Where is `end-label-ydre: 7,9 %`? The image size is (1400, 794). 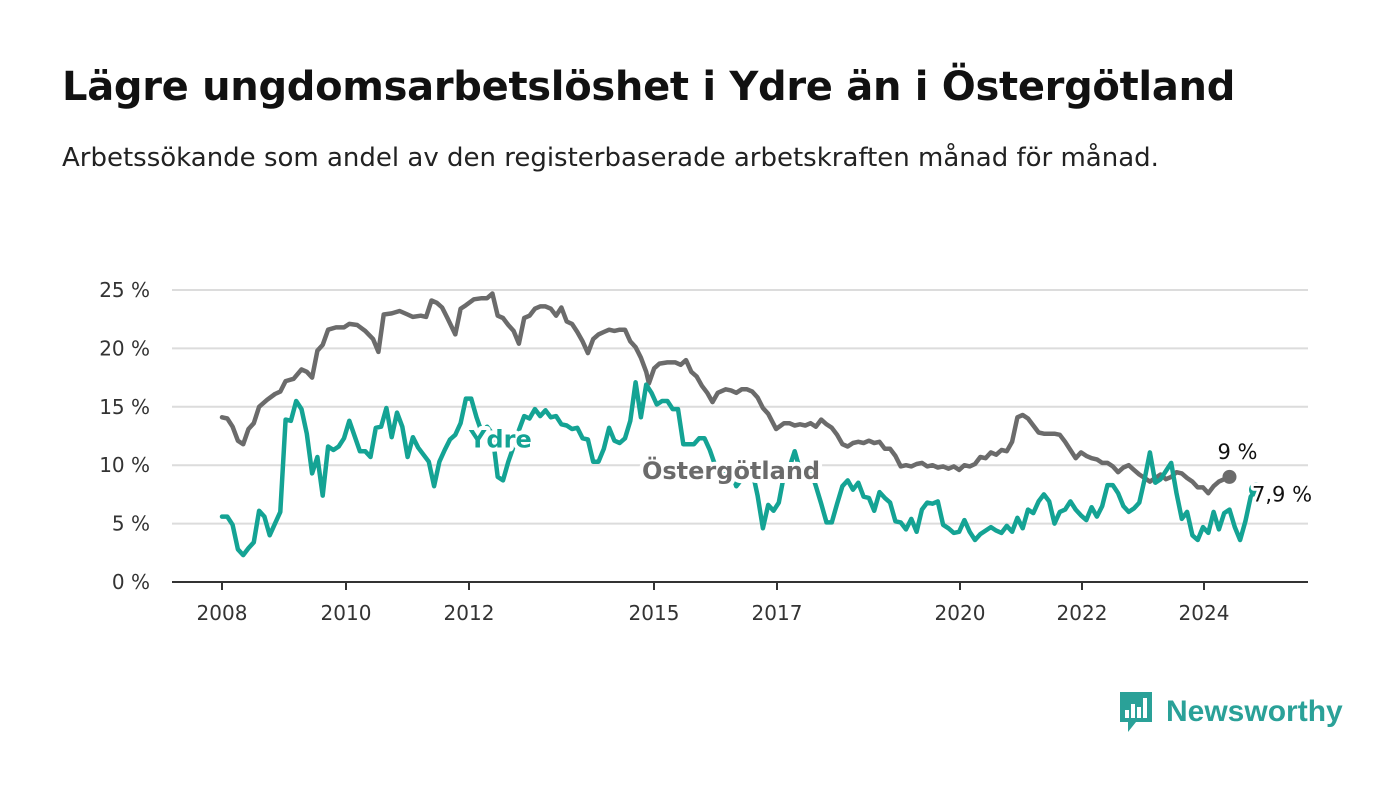
end-label-ydre: 7,9 % is located at coordinates (1282, 495).